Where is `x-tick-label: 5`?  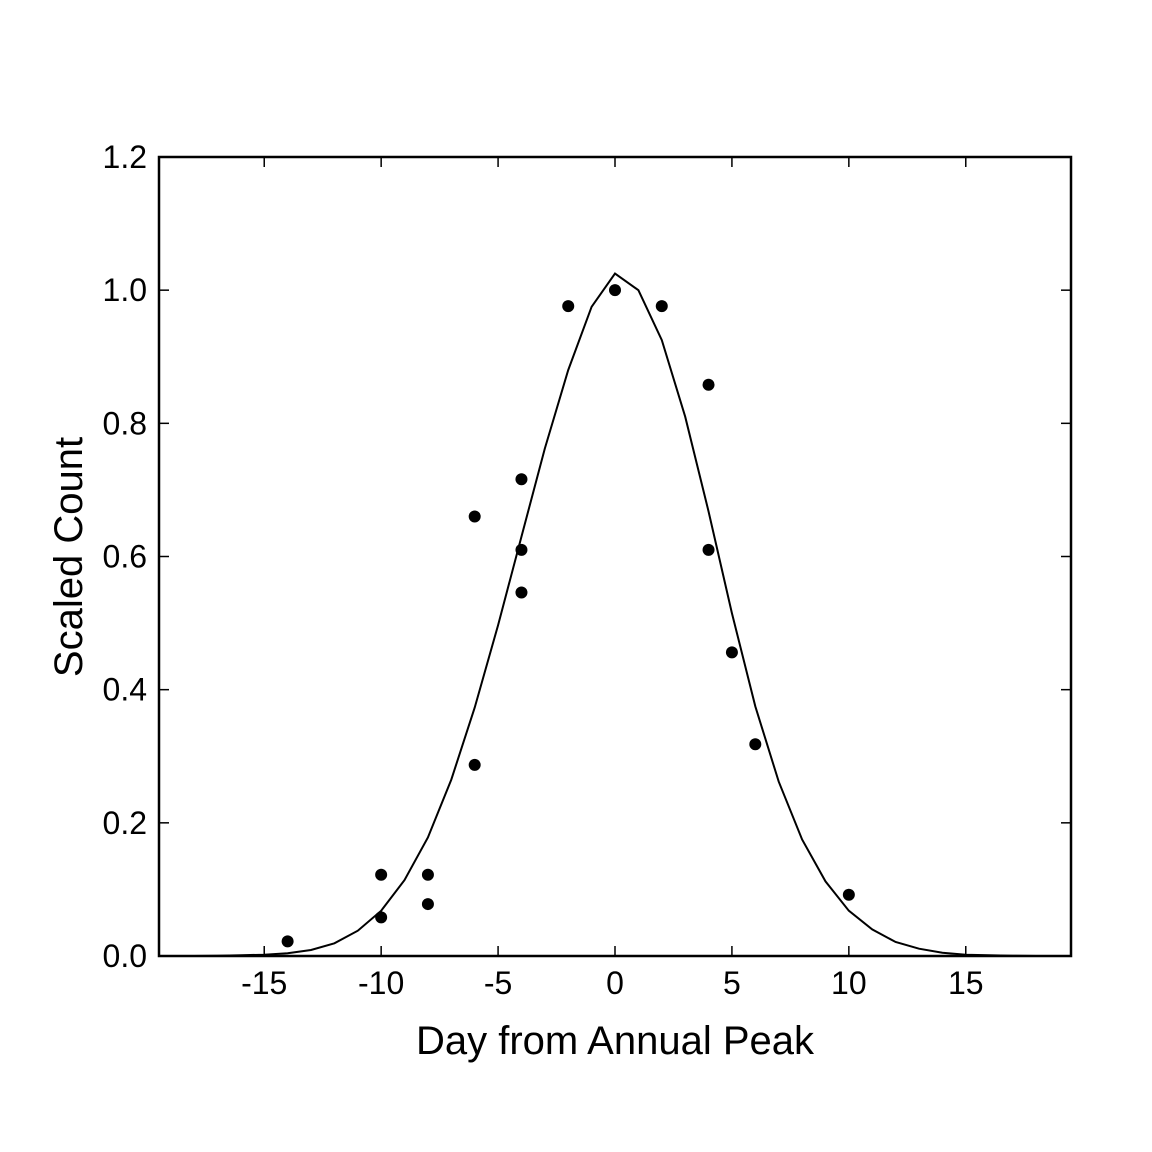 x-tick-label: 5 is located at coordinates (732, 983).